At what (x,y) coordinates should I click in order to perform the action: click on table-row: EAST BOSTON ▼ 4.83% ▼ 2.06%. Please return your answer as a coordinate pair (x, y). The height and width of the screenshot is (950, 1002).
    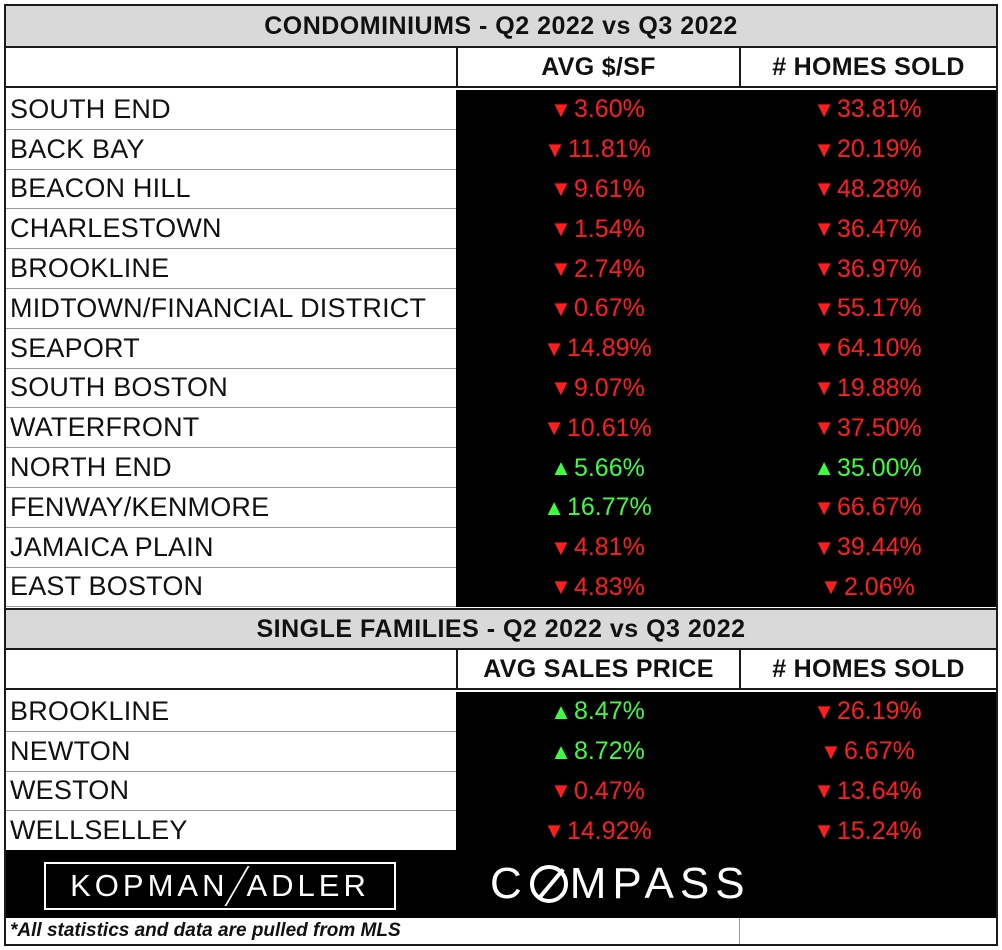
    Looking at the image, I should click on (501, 587).